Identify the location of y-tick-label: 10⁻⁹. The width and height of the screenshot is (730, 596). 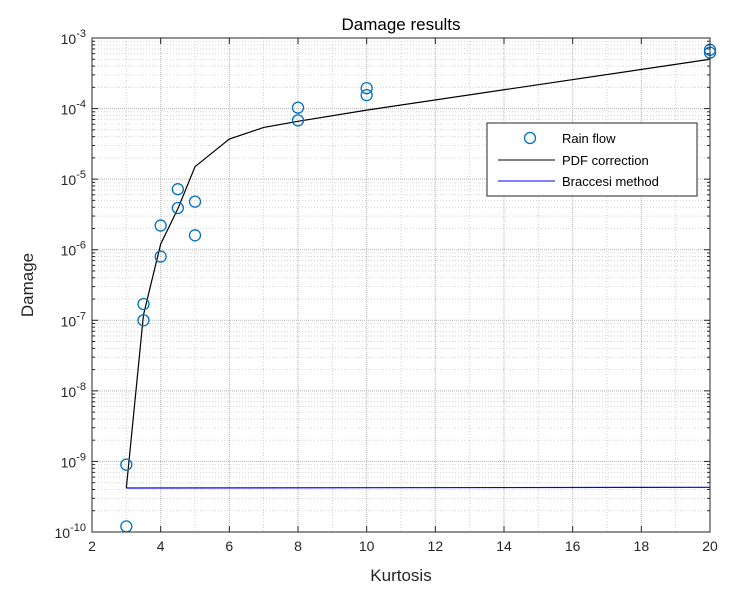
(73, 460).